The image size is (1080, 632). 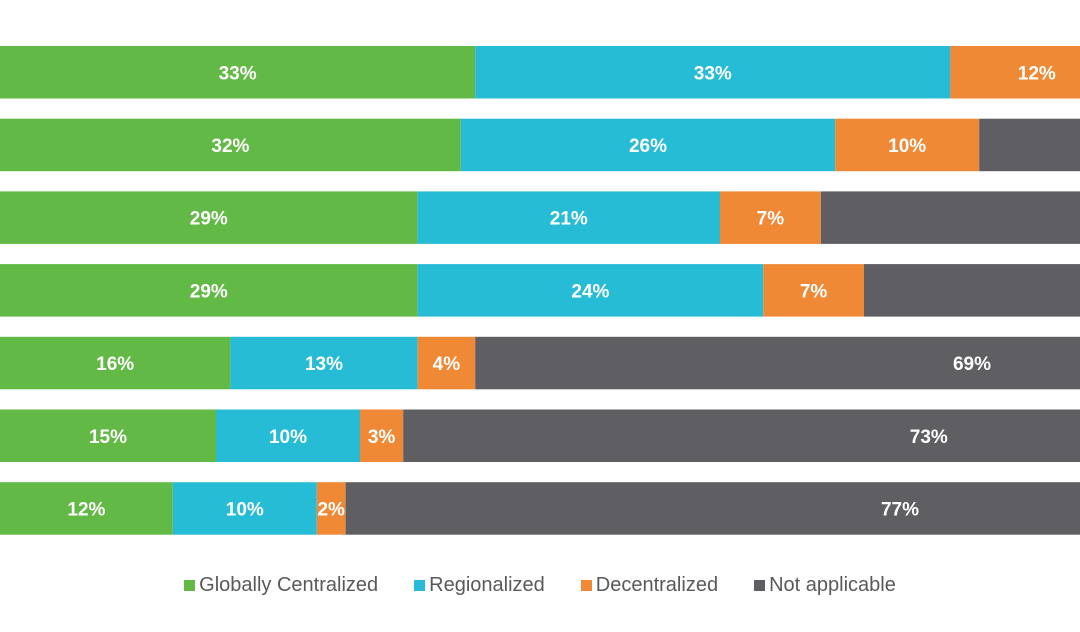 What do you see at coordinates (900, 509) in the screenshot?
I see `data-label: 77%` at bounding box center [900, 509].